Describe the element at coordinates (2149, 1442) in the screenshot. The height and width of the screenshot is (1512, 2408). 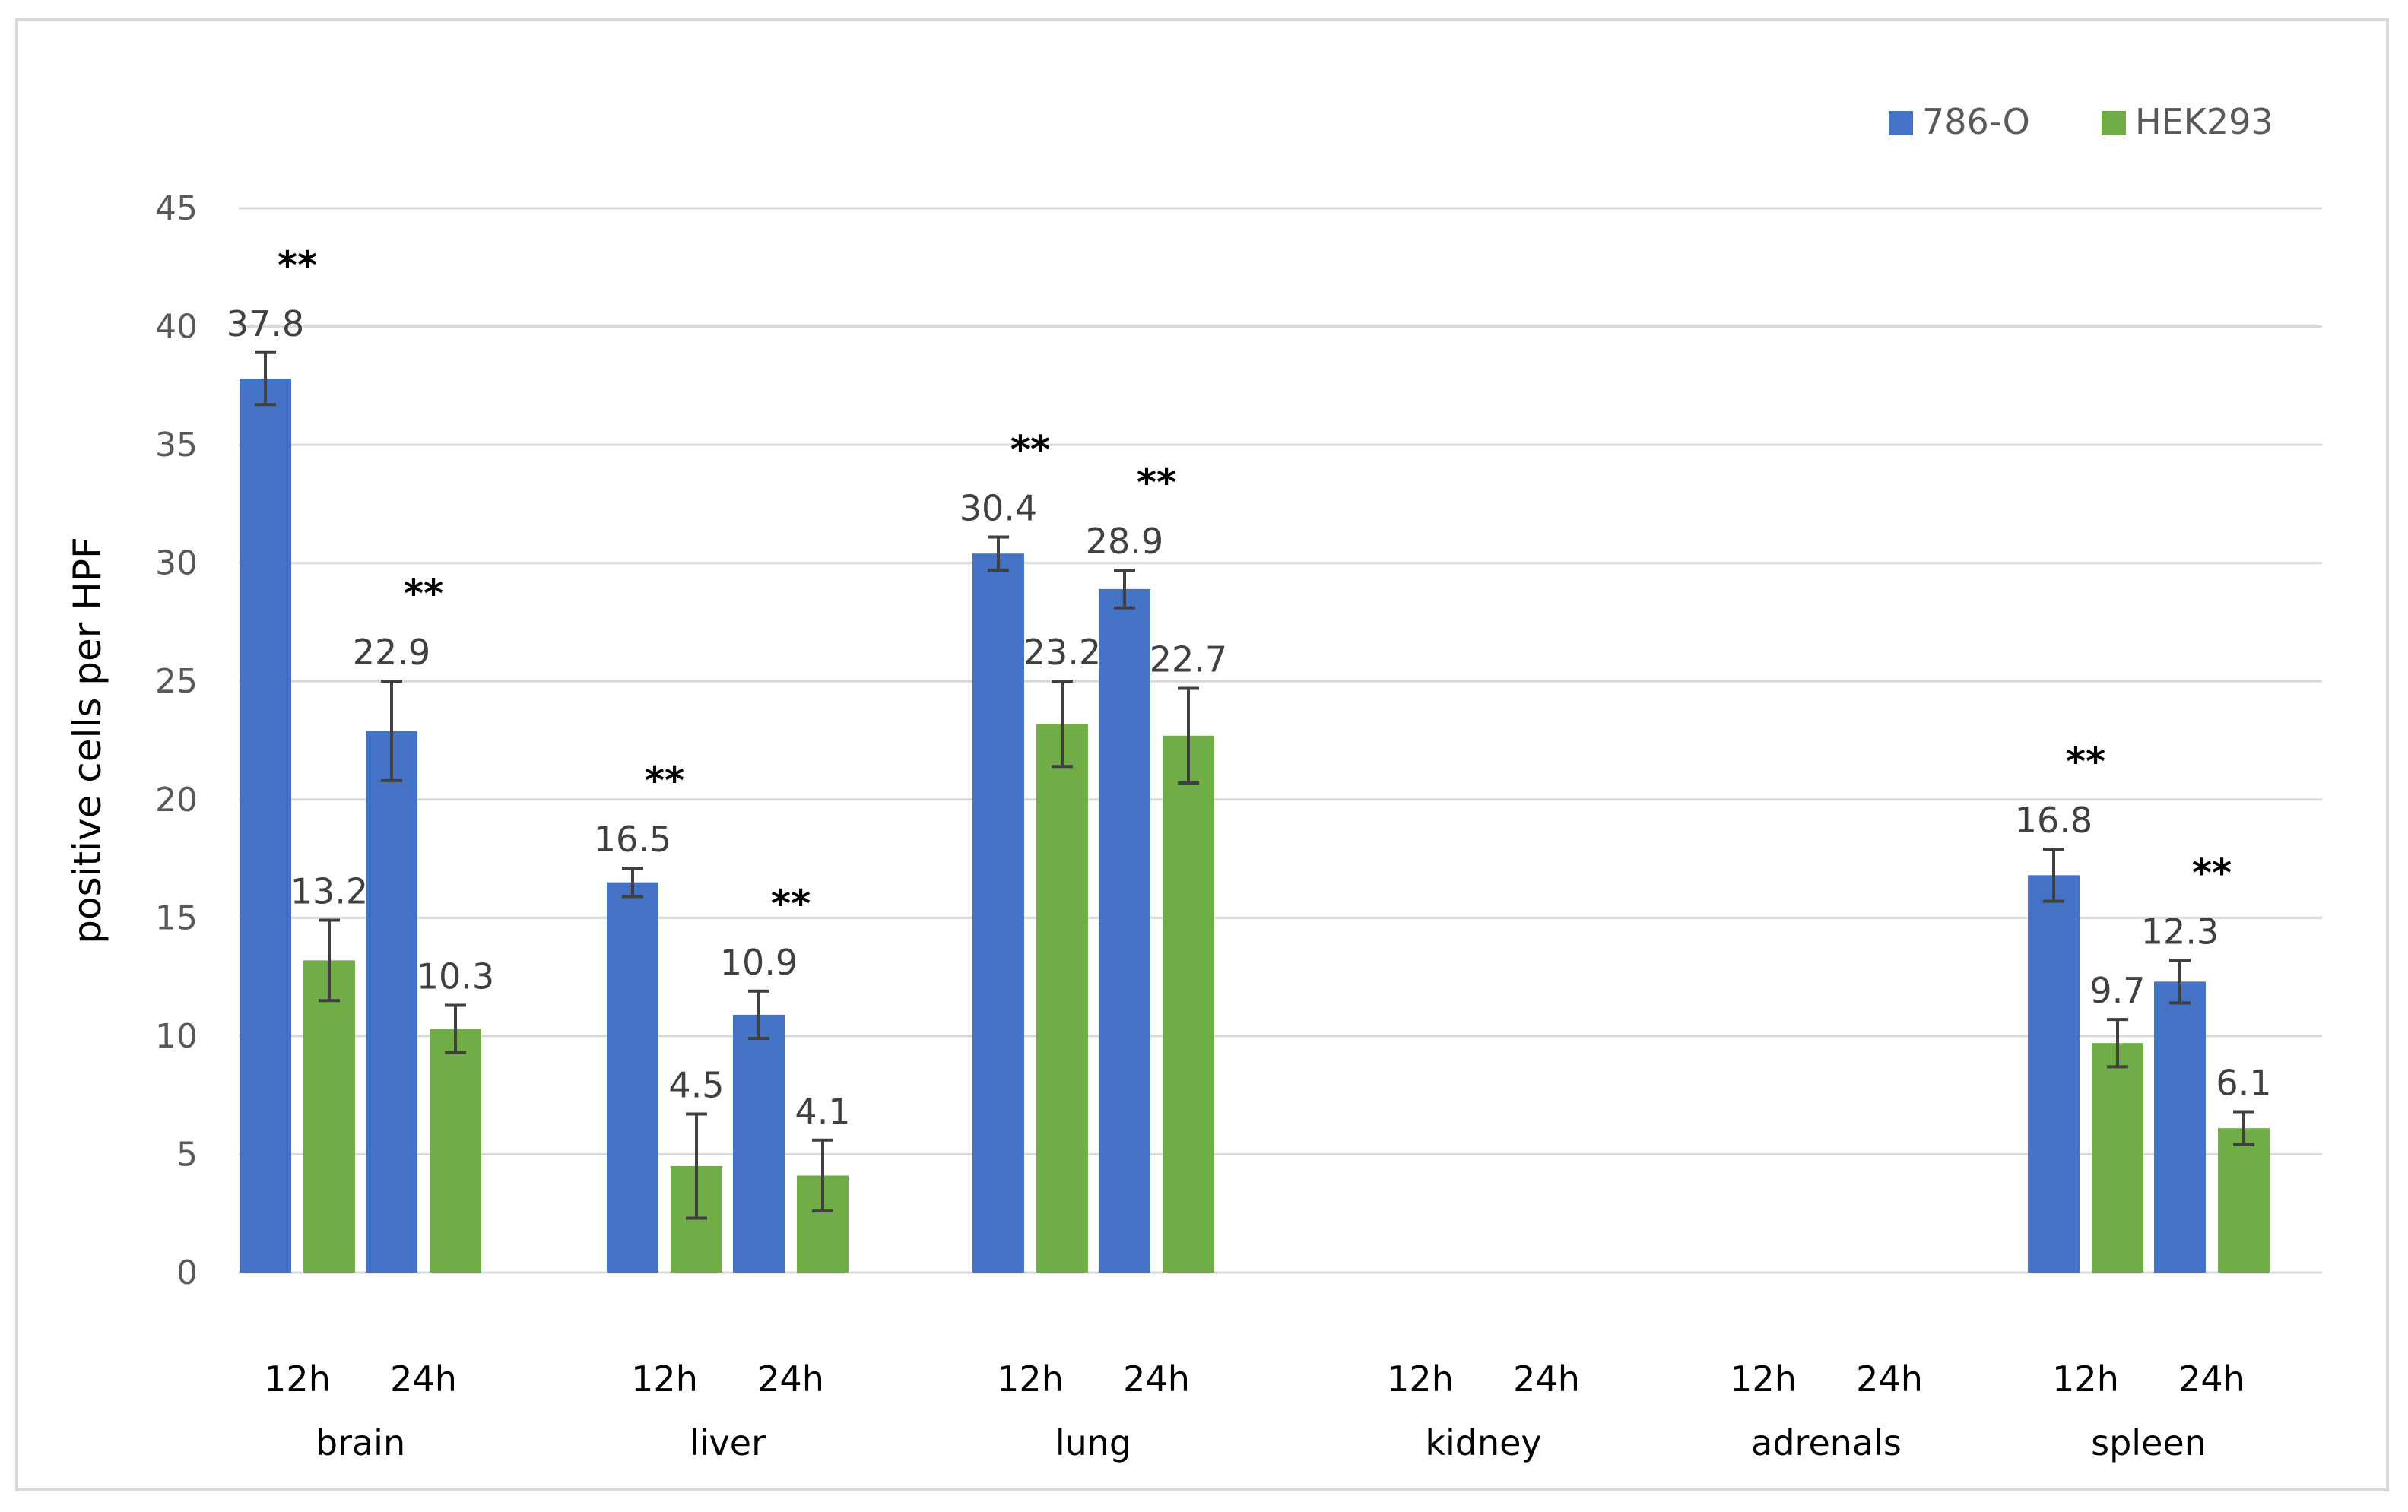
I see `x-category-label: spleen` at that location.